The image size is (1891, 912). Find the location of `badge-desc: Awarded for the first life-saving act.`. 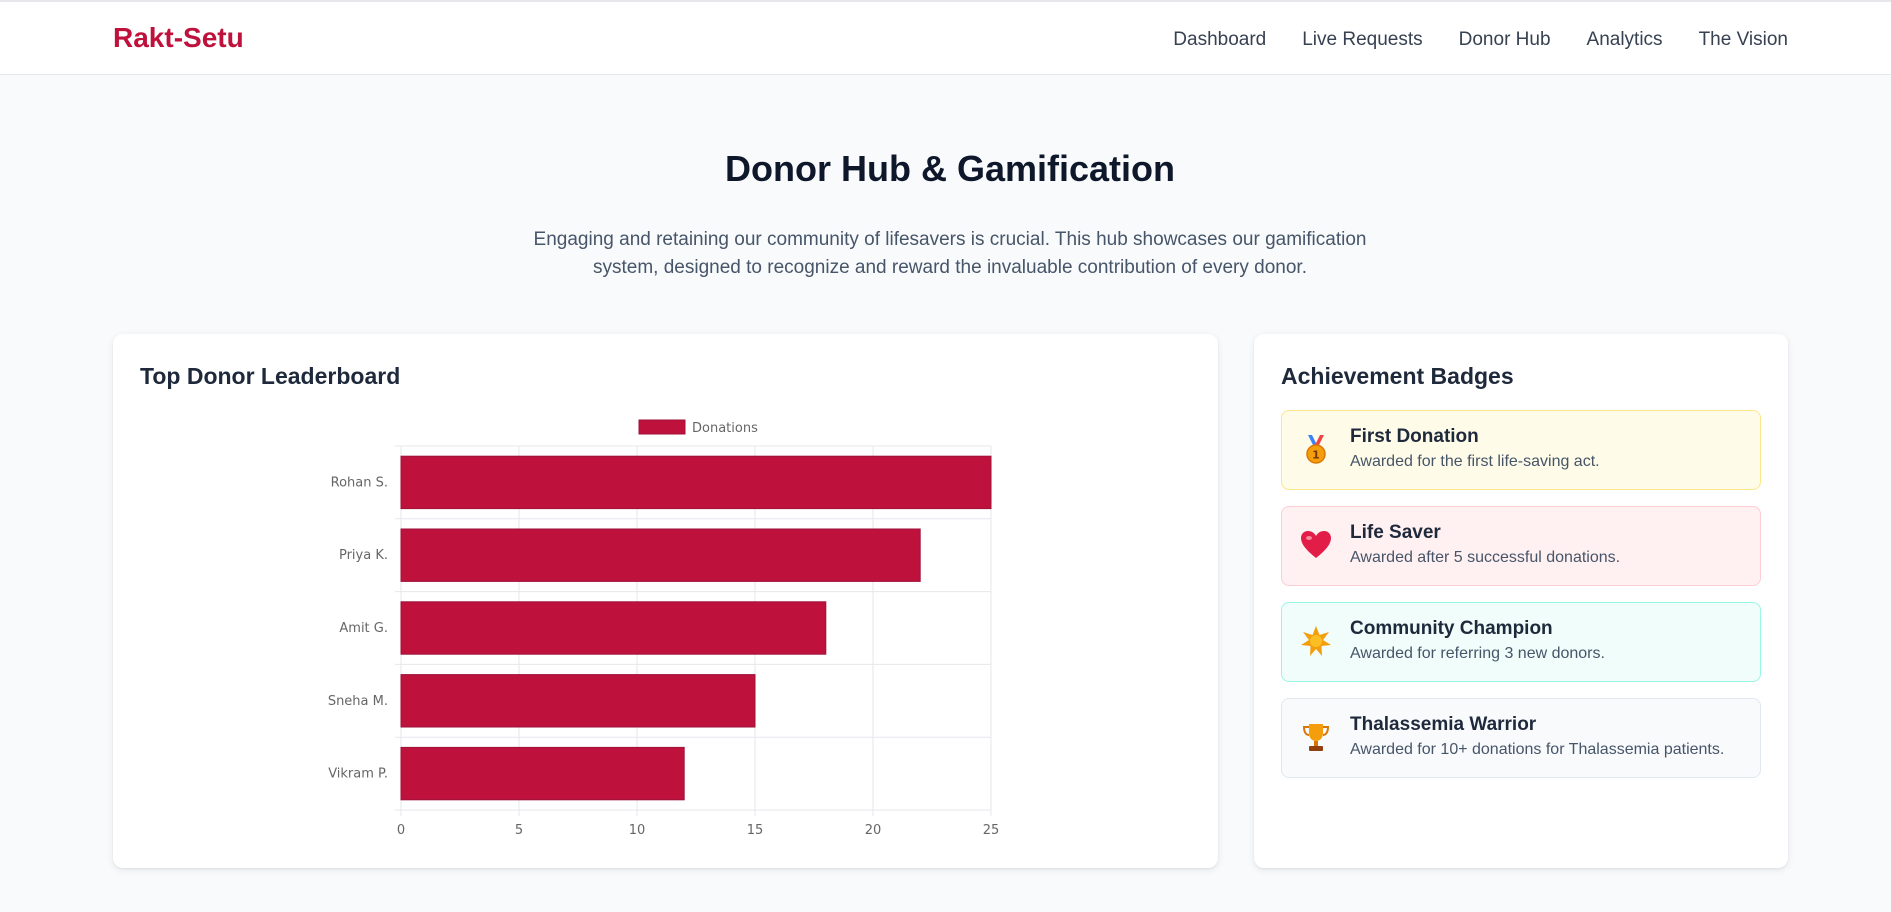

badge-desc: Awarded for the first life-saving act. is located at coordinates (1475, 461).